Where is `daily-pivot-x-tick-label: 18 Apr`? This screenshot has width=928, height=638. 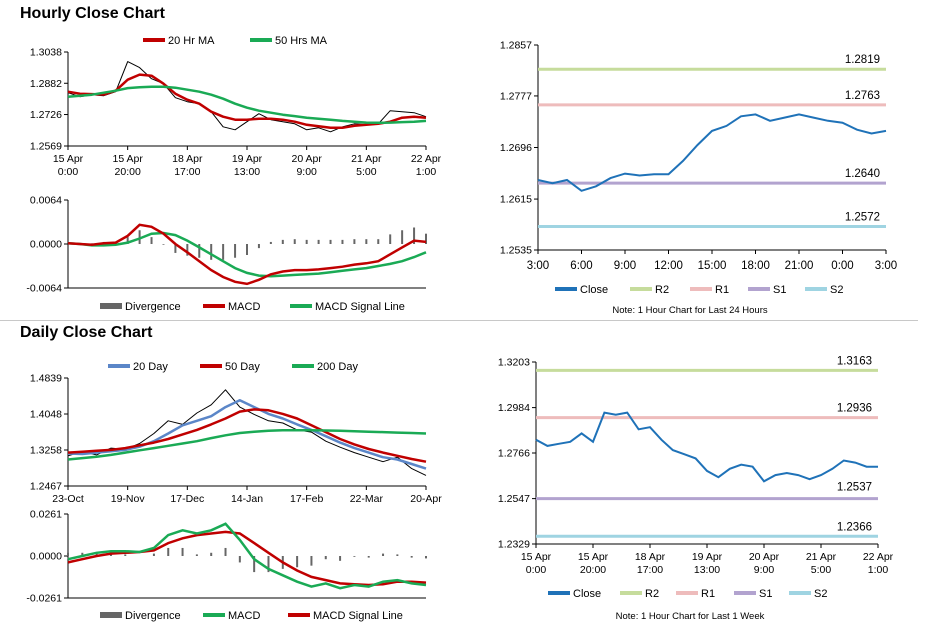 daily-pivot-x-tick-label: 18 Apr is located at coordinates (650, 557).